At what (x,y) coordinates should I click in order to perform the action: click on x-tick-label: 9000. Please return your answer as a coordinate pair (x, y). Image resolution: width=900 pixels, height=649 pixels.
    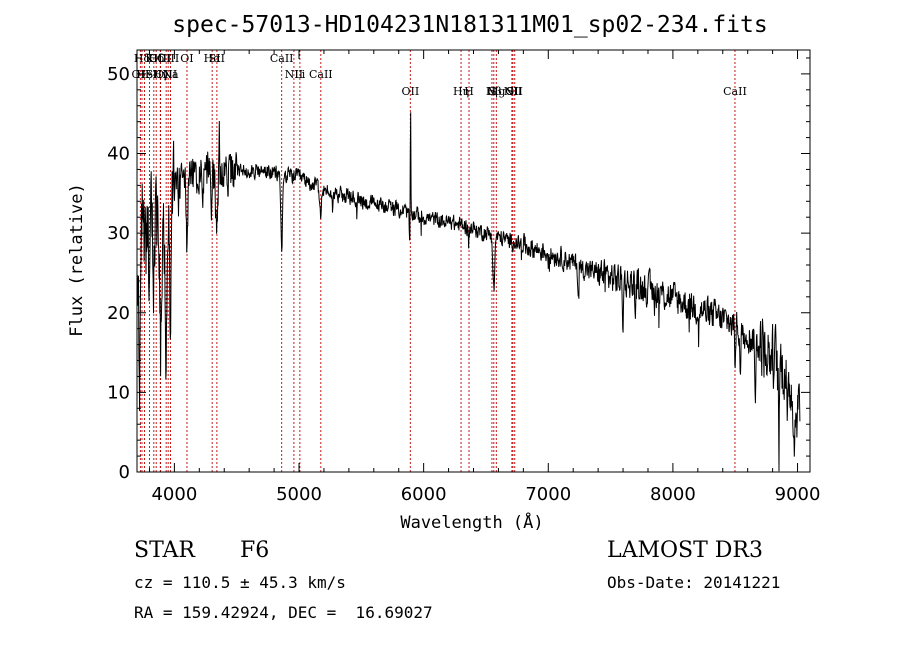
    Looking at the image, I should click on (798, 494).